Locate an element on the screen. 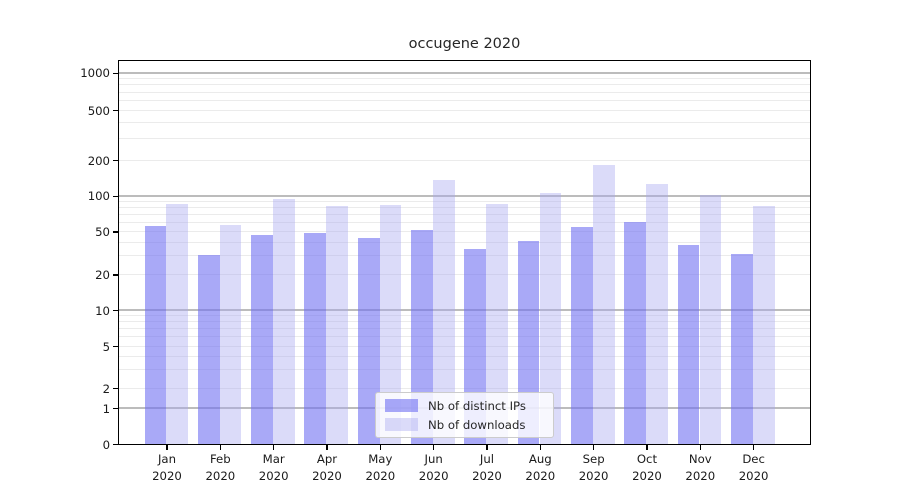 The width and height of the screenshot is (900, 500). bar-distinct-ips-may is located at coordinates (368, 341).